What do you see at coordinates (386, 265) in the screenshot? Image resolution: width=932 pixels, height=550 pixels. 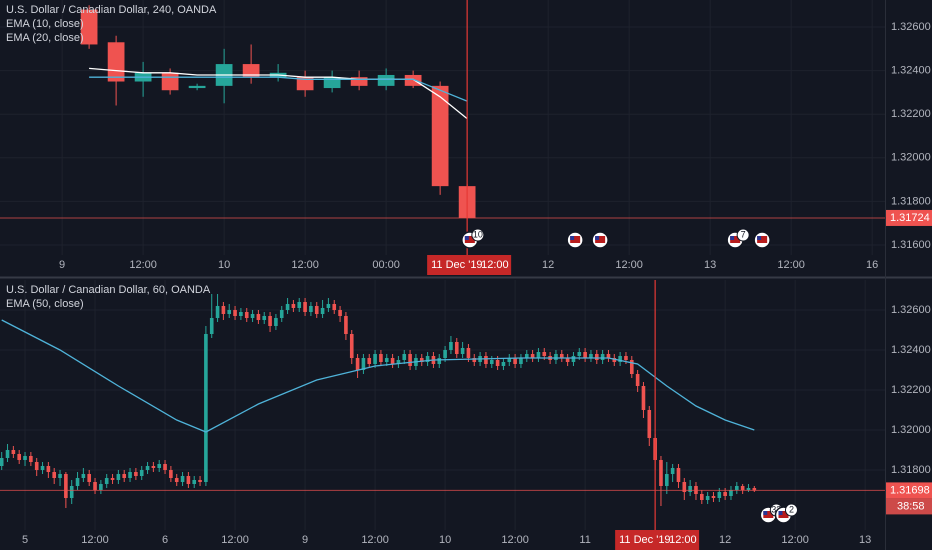 I see `x-tick-label: 00:00` at bounding box center [386, 265].